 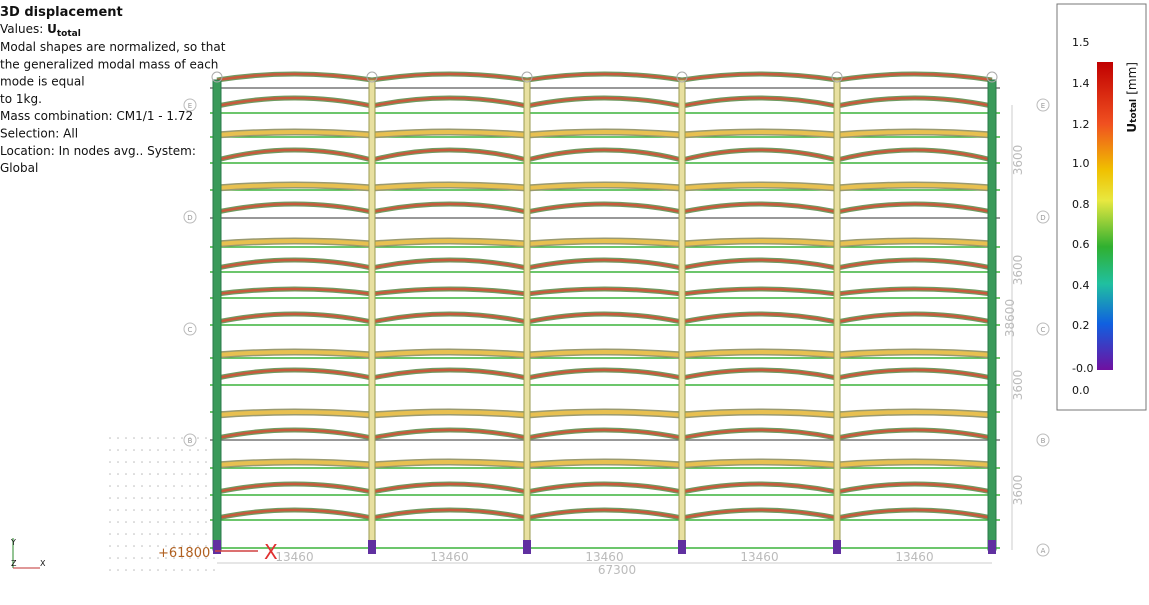 What do you see at coordinates (1081, 325) in the screenshot?
I see `legend-label: 0.2` at bounding box center [1081, 325].